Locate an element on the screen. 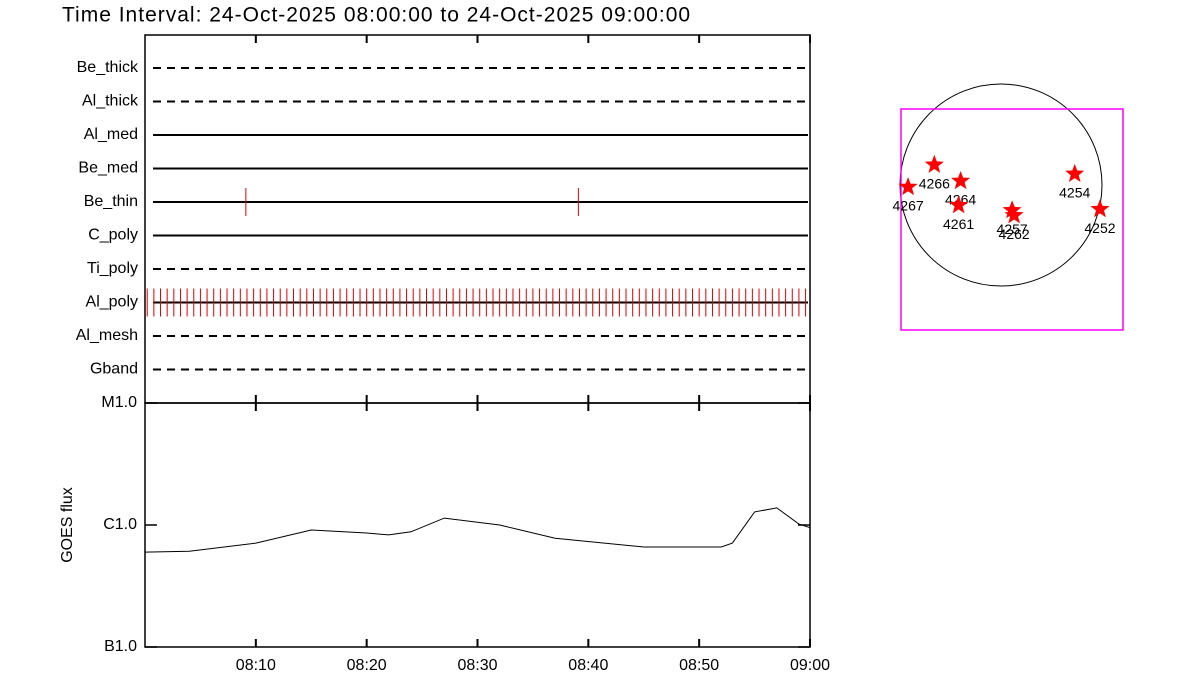  flux-line is located at coordinates (477, 530).